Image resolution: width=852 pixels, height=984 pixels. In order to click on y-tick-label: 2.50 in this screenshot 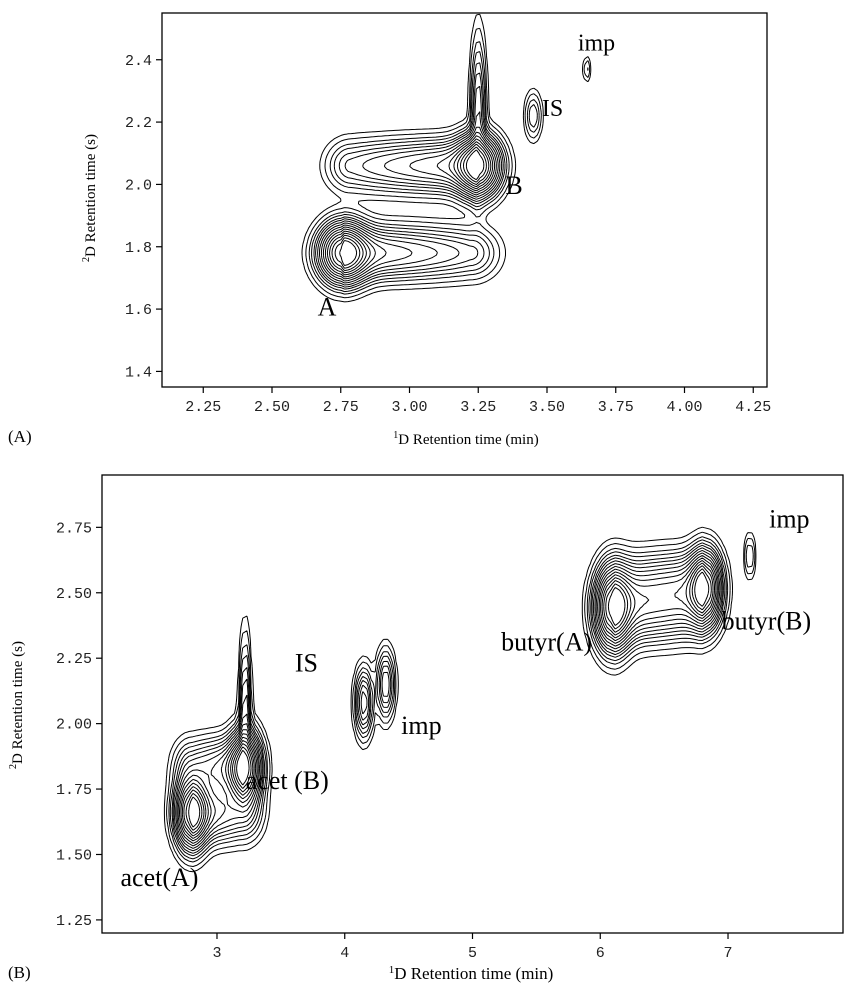, I will do `click(74, 594)`.